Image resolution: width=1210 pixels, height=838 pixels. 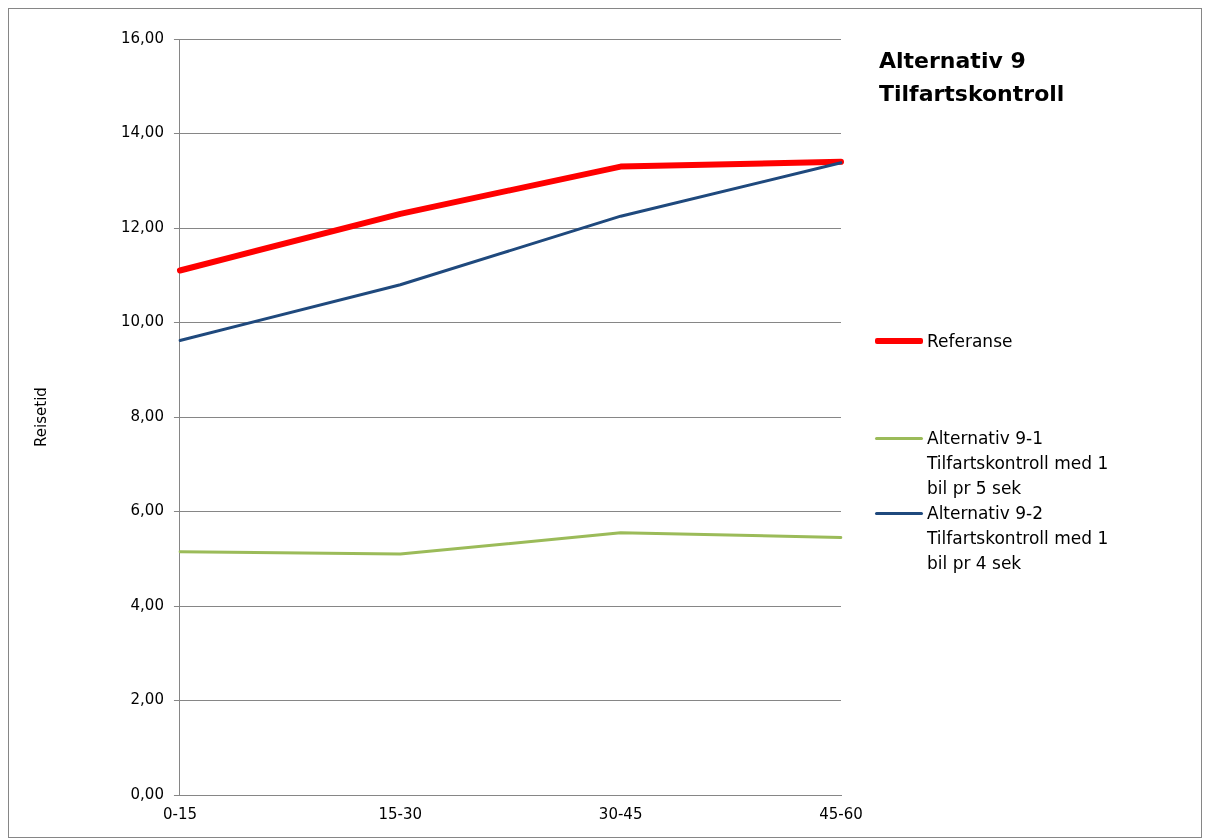 I want to click on x-tick-label: 0-15, so click(x=179, y=813).